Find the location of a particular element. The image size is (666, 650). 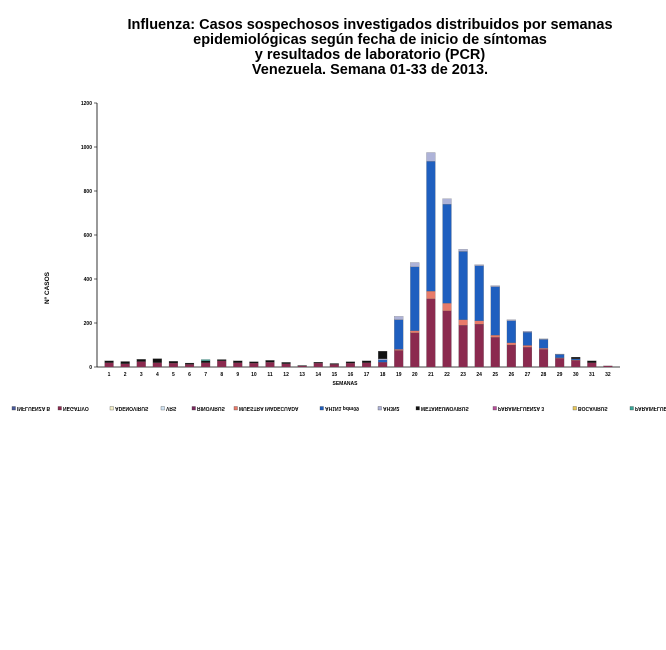

x-tick-label: 4 is located at coordinates (157, 375).